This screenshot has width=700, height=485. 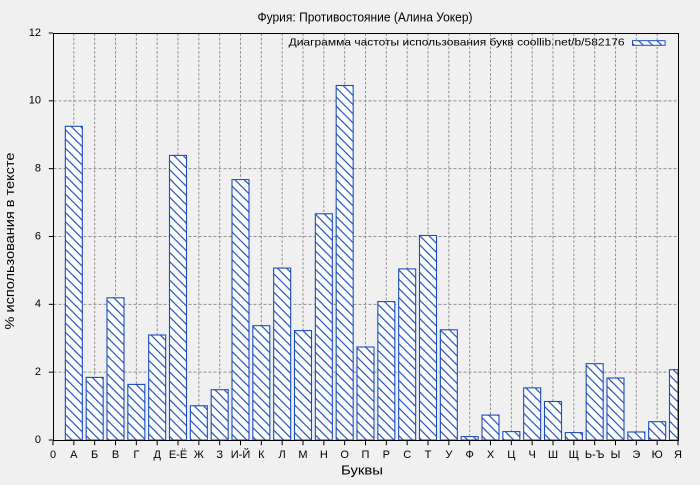 What do you see at coordinates (362, 469) in the screenshot?
I see `svg-text: Буквы` at bounding box center [362, 469].